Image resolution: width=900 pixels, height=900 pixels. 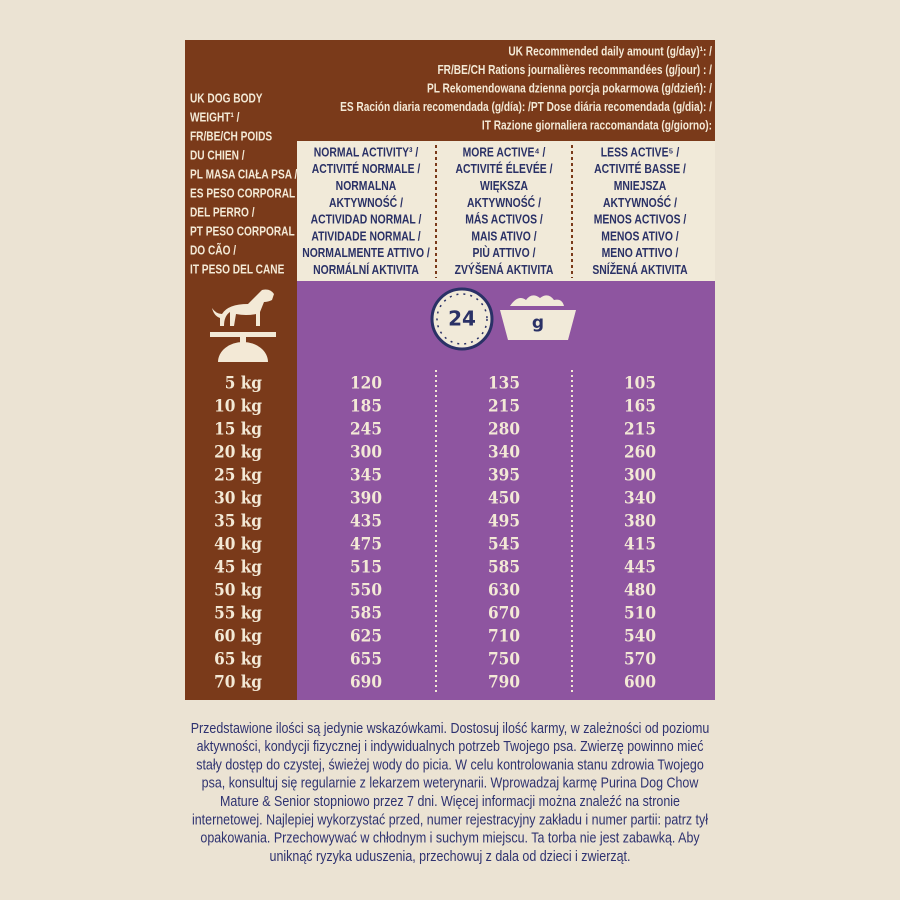 What do you see at coordinates (640, 220) in the screenshot?
I see `column-header-line: MENOS ACTIVOS /` at bounding box center [640, 220].